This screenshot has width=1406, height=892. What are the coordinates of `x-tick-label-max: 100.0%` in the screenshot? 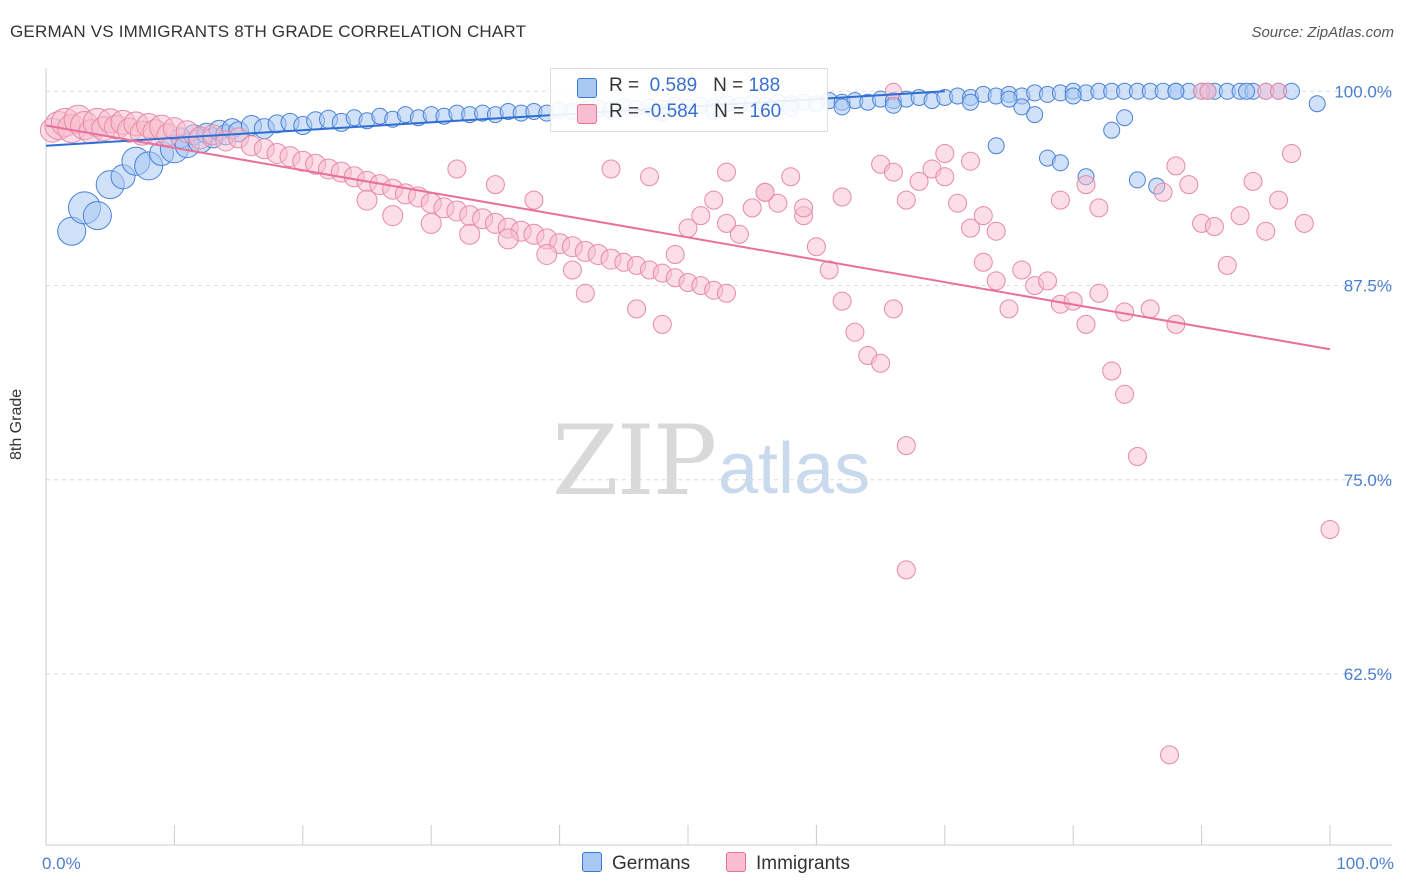 It's located at (1365, 863).